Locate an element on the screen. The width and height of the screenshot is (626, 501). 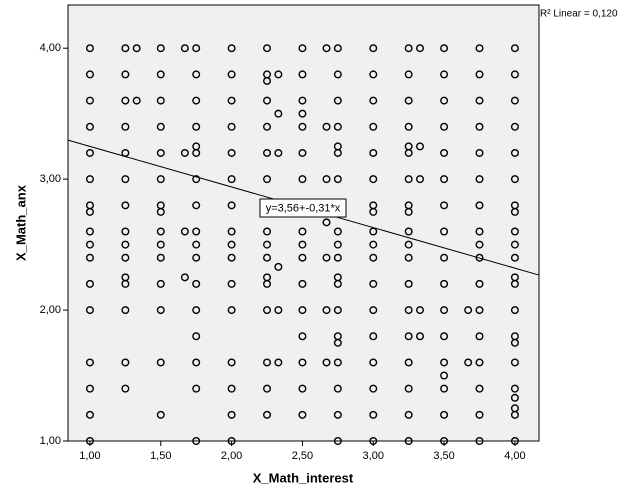
x-tick-label: 3,00 is located at coordinates (373, 456).